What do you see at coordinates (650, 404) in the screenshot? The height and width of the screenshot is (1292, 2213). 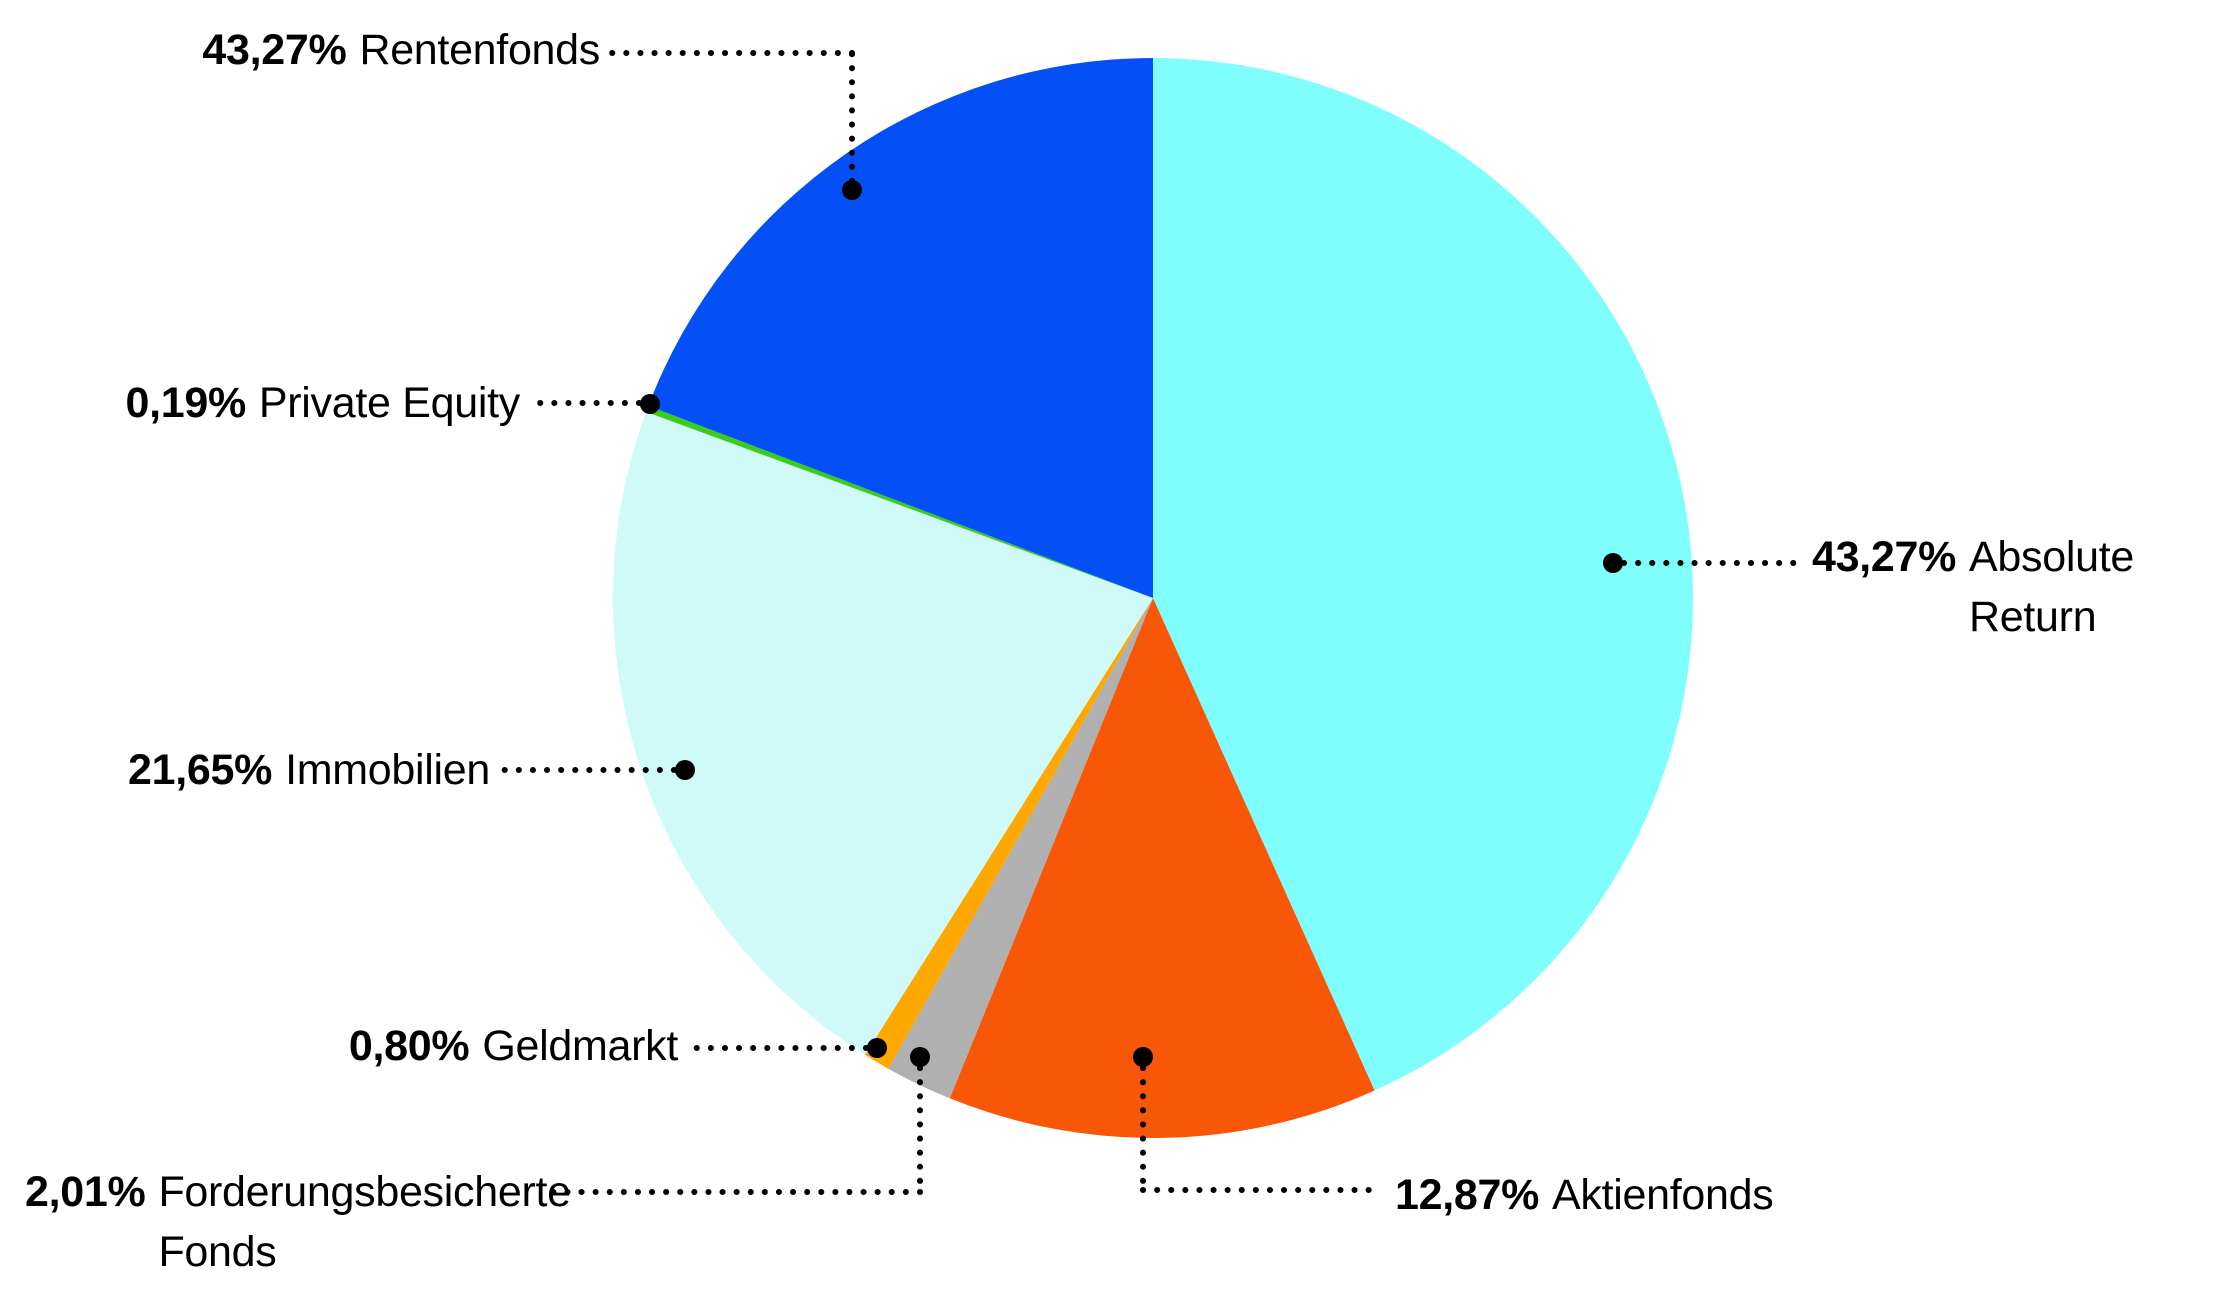 I see `marker-dot-private-equity` at bounding box center [650, 404].